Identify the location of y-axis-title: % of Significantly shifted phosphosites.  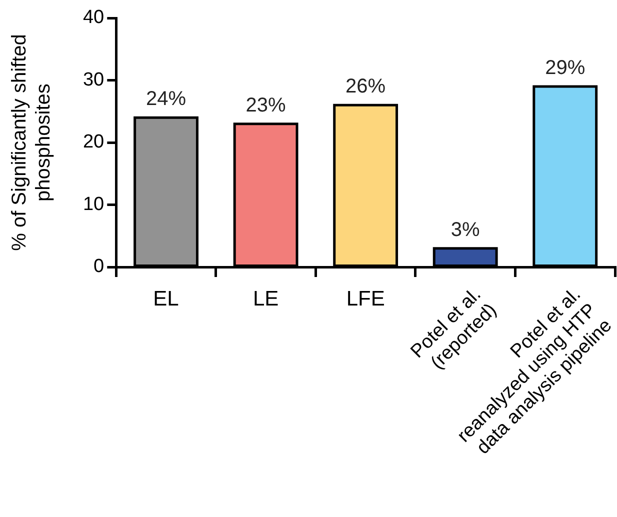
(31, 142).